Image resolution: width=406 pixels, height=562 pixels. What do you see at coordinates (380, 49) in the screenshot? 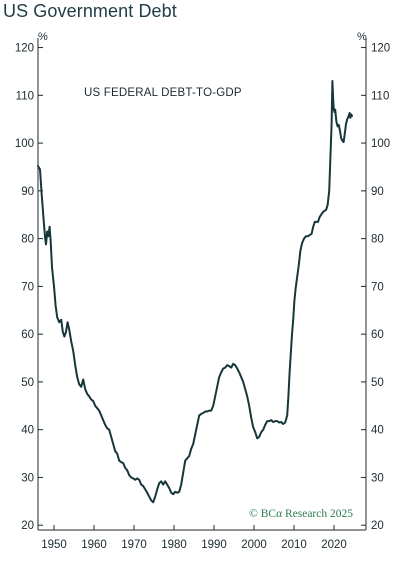
I see `y-tick-label-right: 120` at bounding box center [380, 49].